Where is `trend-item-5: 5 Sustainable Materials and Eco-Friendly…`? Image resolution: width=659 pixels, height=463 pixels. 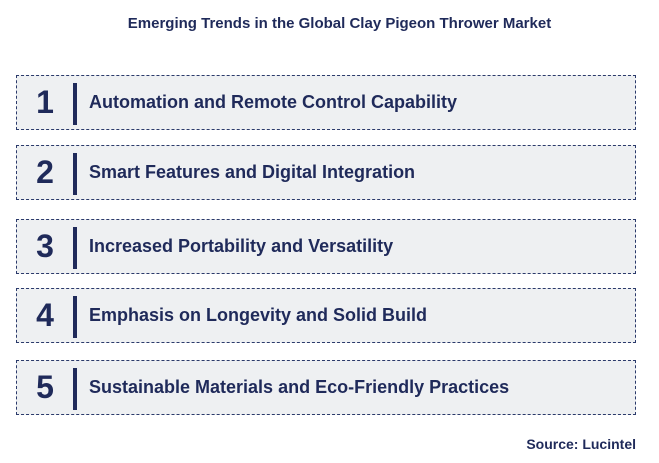 trend-item-5: 5 Sustainable Materials and Eco-Friendly… is located at coordinates (326, 387).